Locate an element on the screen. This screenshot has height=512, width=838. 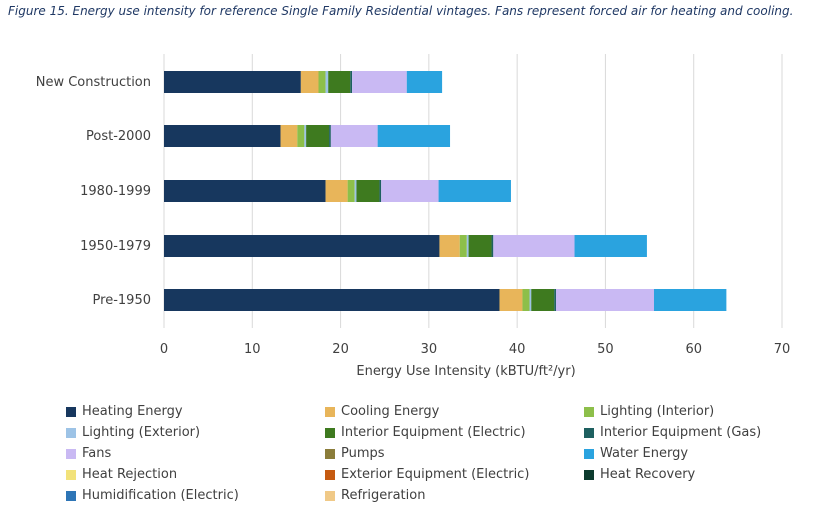
x-tick-label: 50 is located at coordinates (605, 349).